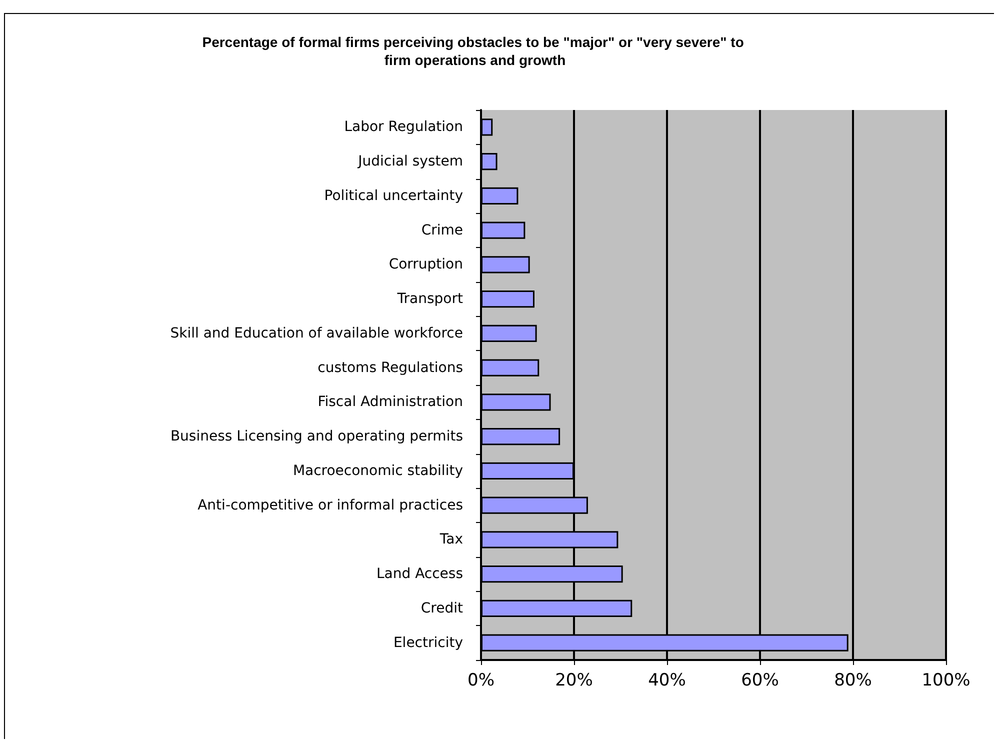 This screenshot has height=741, width=999. What do you see at coordinates (853, 680) in the screenshot?
I see `x-tick-label: 80%` at bounding box center [853, 680].